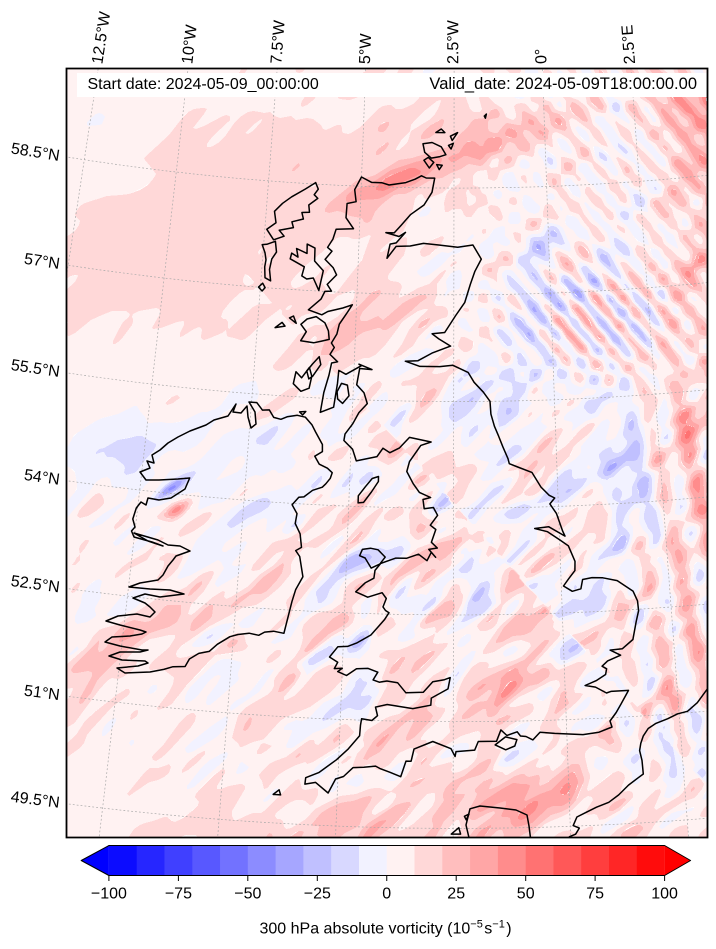 The image size is (716, 949). What do you see at coordinates (203, 84) in the screenshot?
I see `svg-text:Start date: 2024-05-09_00:00:0: Start date: 2024-05-09_00:00:00` at bounding box center [203, 84].